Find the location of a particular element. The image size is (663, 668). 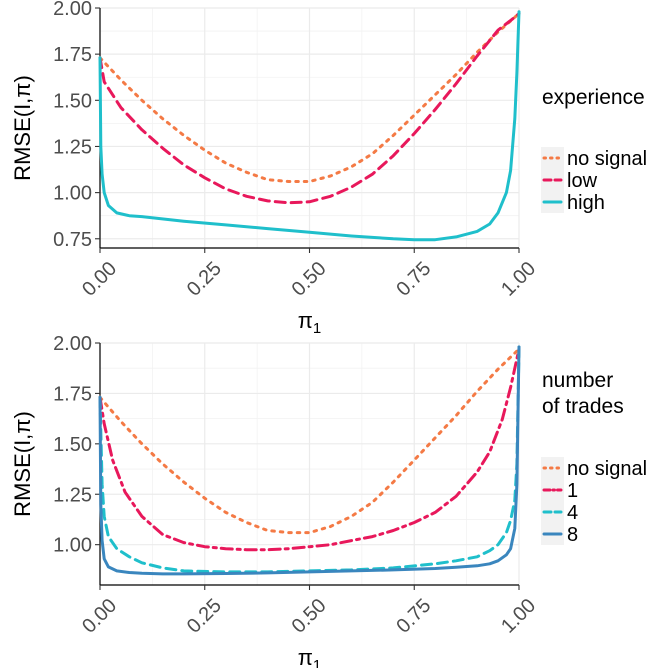

y-tick-label: 0.75 is located at coordinates (72, 240).